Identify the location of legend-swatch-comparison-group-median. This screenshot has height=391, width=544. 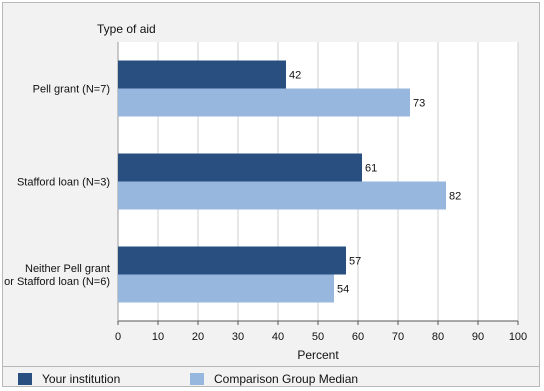
(197, 379).